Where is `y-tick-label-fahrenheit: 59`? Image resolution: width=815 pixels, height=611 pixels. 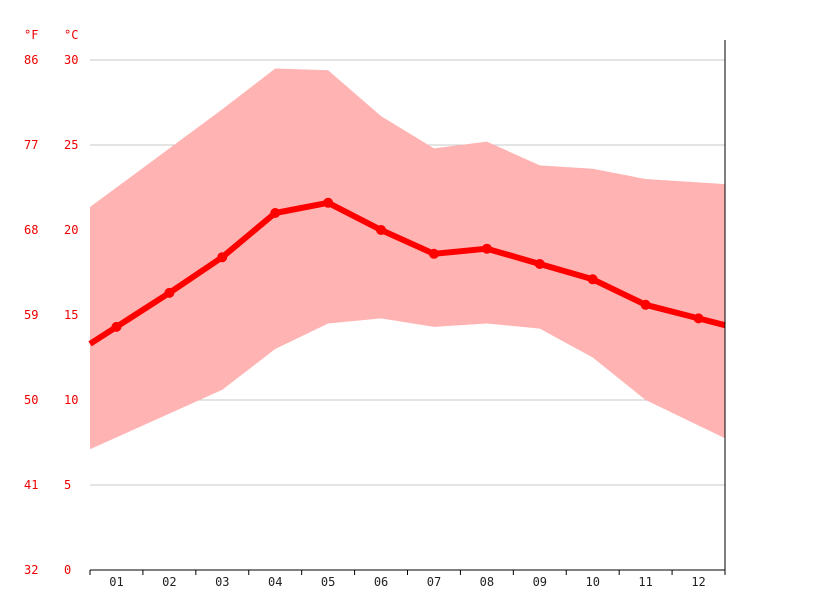
y-tick-label-fahrenheit: 59 is located at coordinates (31, 315).